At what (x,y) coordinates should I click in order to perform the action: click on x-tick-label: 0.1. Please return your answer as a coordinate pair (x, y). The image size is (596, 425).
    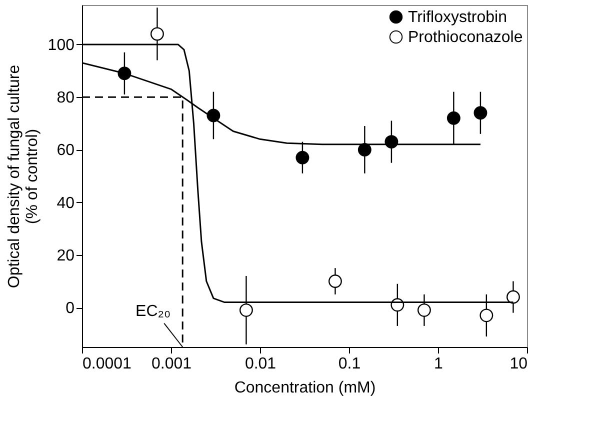
    Looking at the image, I should click on (349, 364).